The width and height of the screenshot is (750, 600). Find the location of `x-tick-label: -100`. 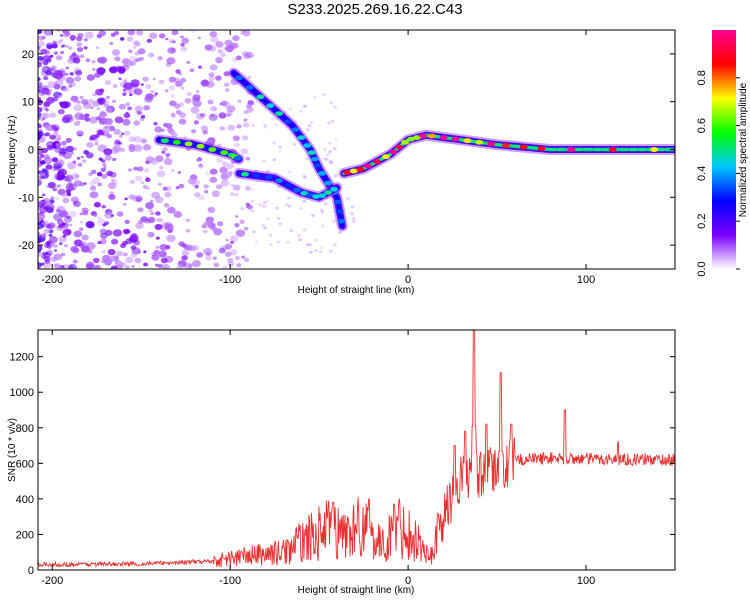

x-tick-label: -100 is located at coordinates (230, 280).